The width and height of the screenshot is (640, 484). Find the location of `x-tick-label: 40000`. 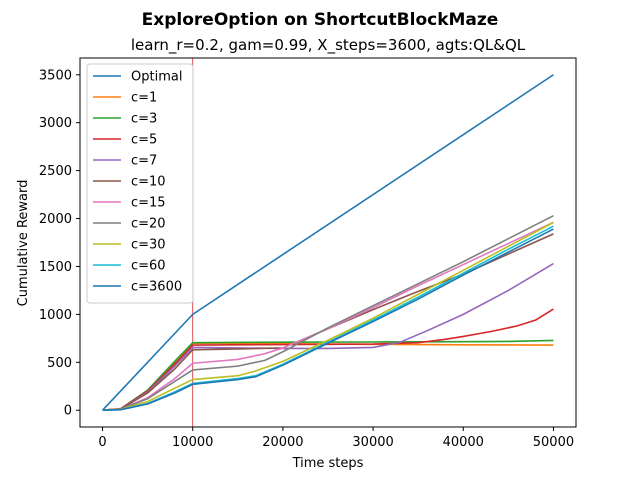

x-tick-label: 40000 is located at coordinates (463, 442).